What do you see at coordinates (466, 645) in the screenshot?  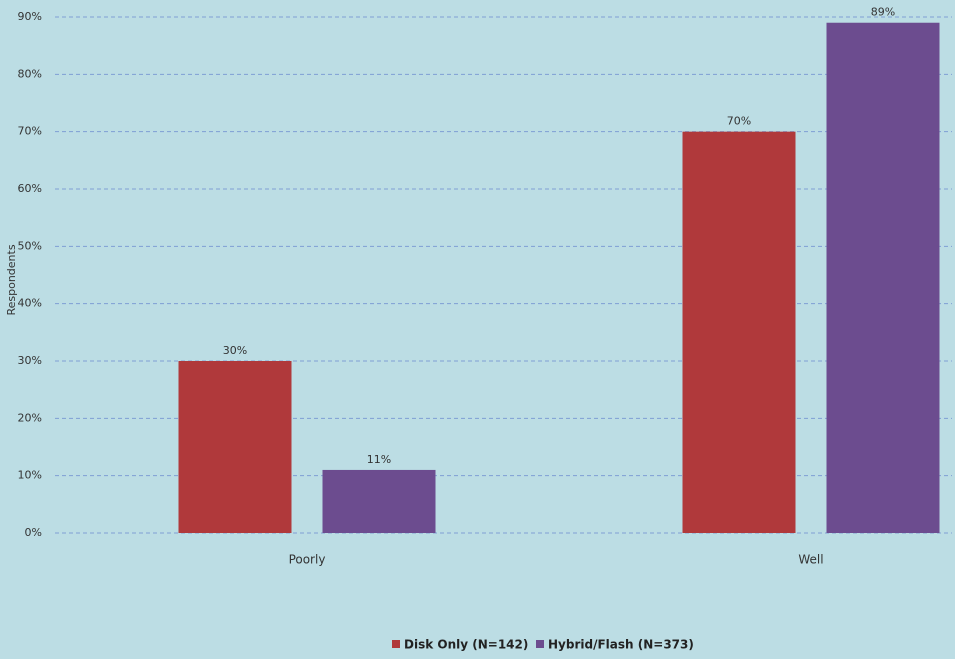 I see `legend-label: Disk Only (N=142)` at bounding box center [466, 645].